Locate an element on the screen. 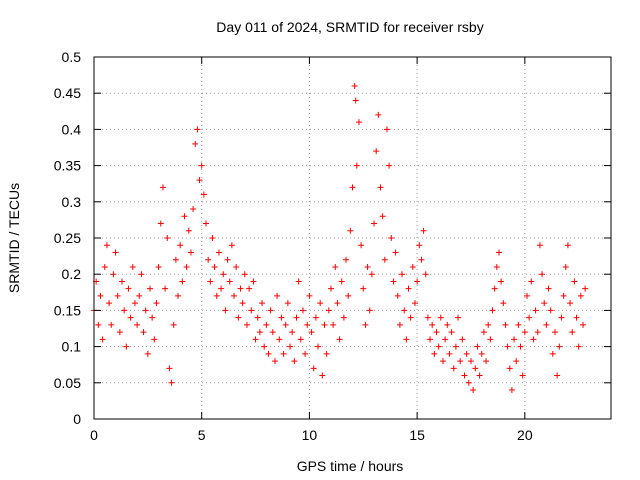  y-tick-label: 0.25 is located at coordinates (67, 238).